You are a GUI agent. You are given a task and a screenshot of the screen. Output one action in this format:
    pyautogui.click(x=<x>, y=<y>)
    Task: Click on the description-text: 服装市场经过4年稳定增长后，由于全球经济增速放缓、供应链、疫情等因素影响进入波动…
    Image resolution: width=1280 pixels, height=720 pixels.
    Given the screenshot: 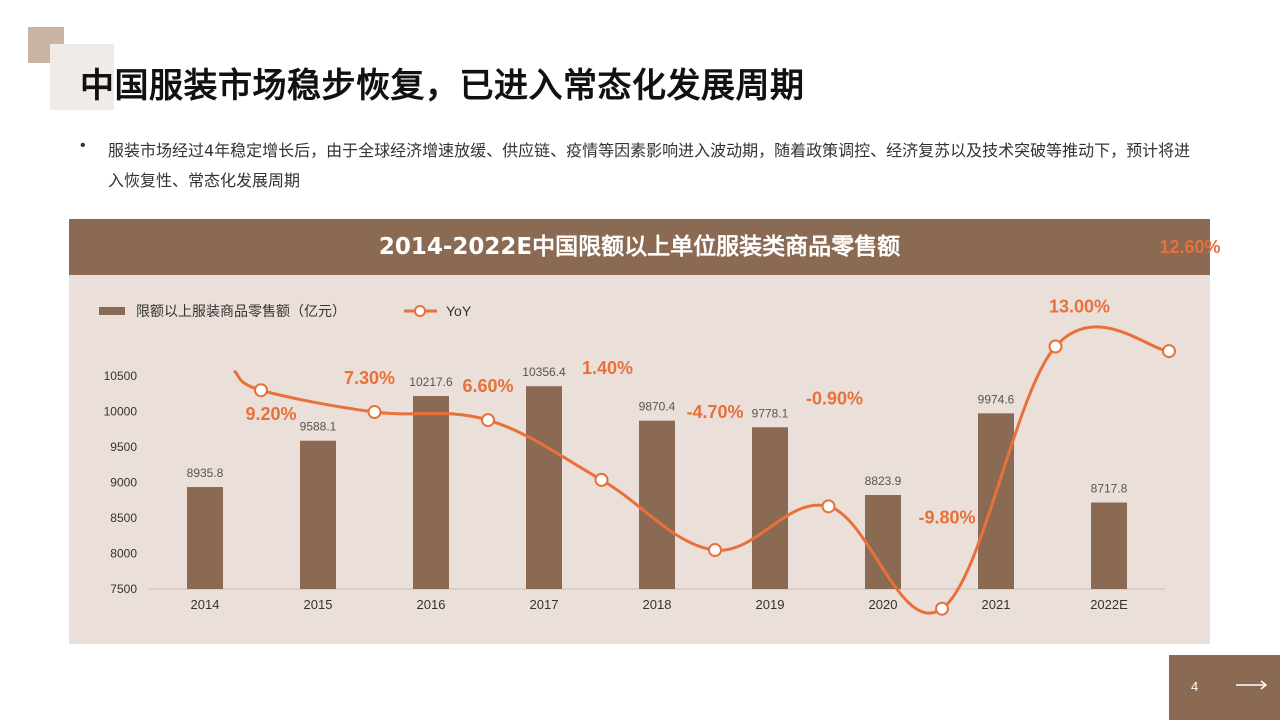 What is the action you would take?
    pyautogui.click(x=649, y=165)
    